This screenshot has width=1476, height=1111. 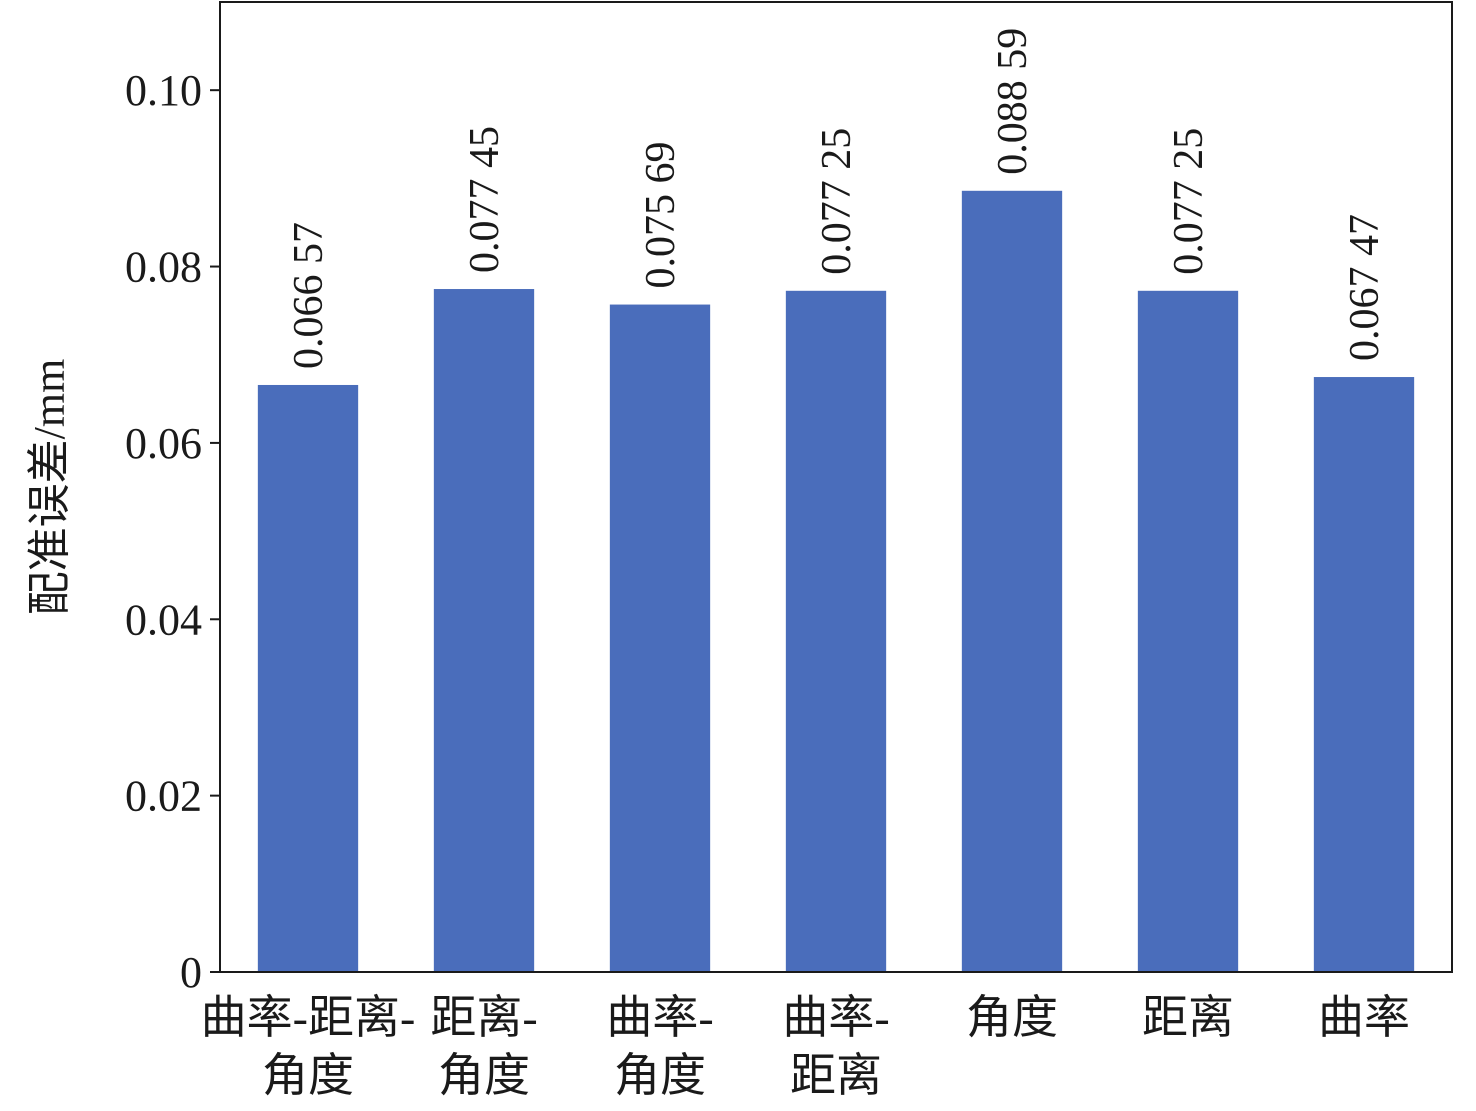 I want to click on x-category-label-5: 角度, so click(x=1012, y=1017).